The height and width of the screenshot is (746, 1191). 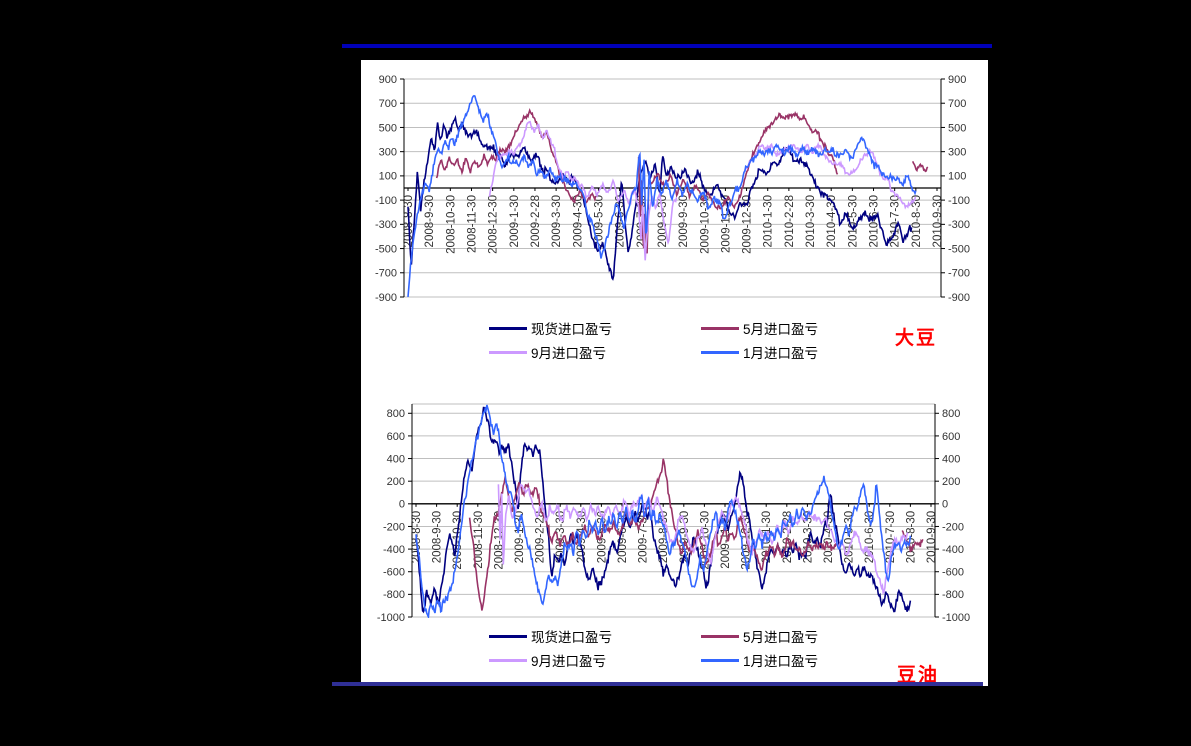 What do you see at coordinates (557, 221) in the screenshot?
I see `svg-text: 2009-3-30` at bounding box center [557, 221].